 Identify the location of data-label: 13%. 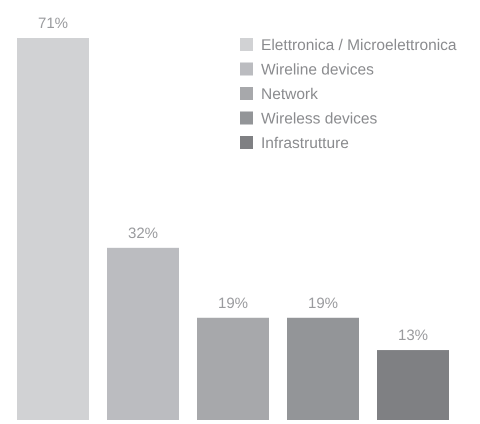
(413, 335).